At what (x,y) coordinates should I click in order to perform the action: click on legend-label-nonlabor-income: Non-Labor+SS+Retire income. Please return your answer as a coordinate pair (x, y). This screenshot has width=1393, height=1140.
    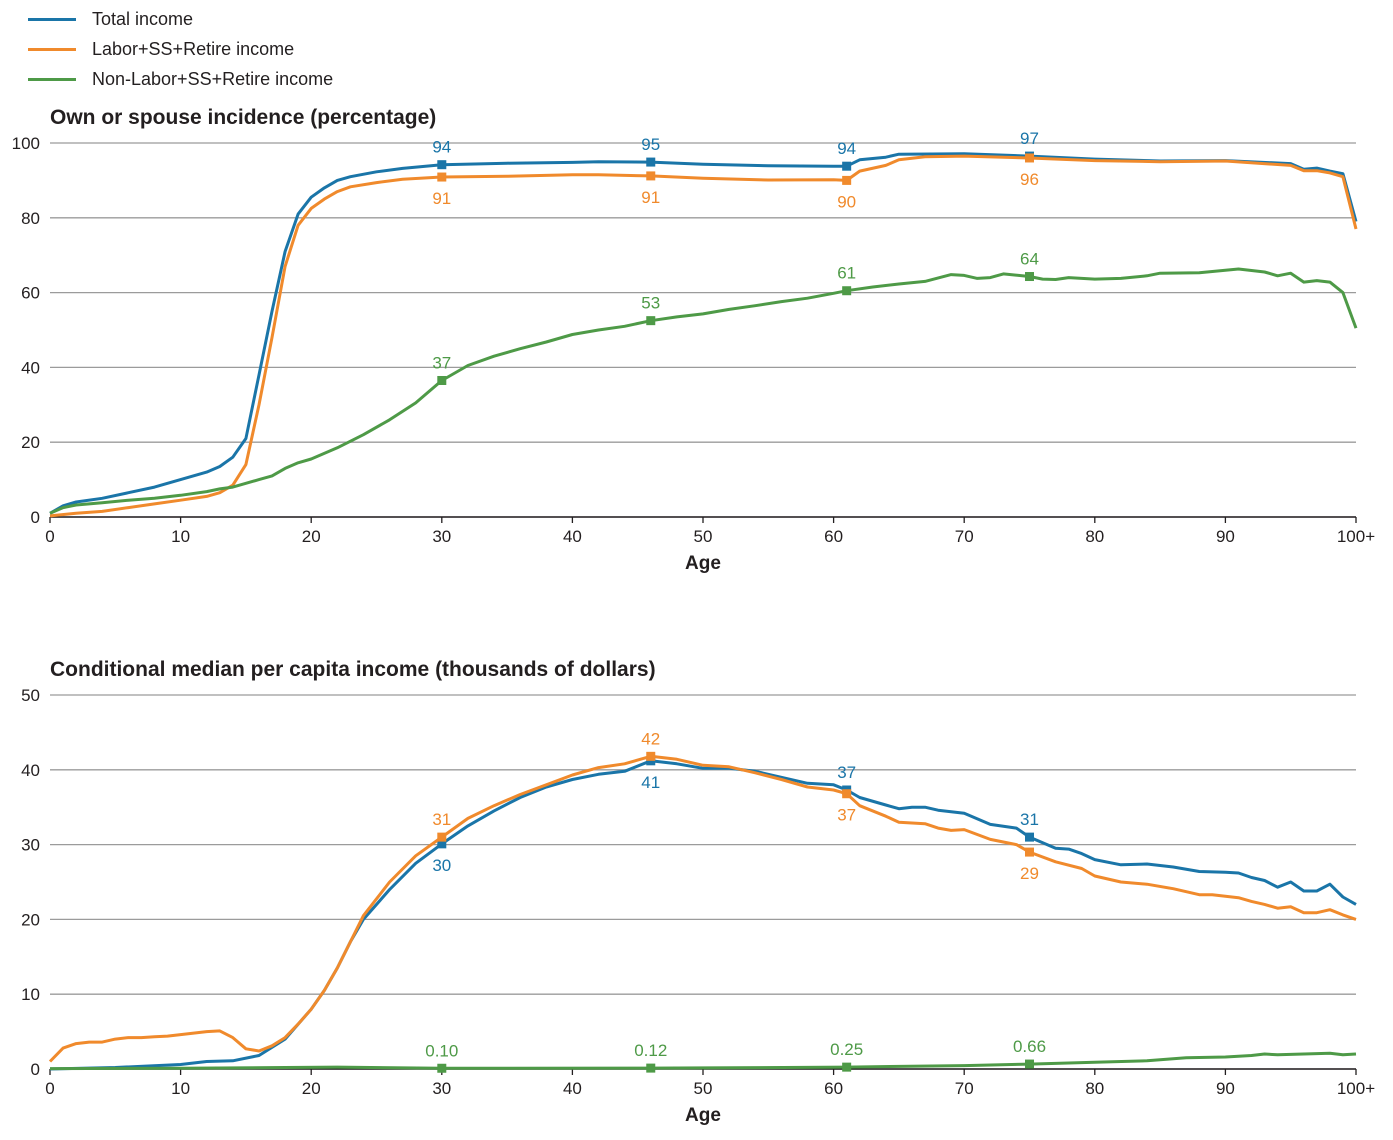
    Looking at the image, I should click on (213, 78).